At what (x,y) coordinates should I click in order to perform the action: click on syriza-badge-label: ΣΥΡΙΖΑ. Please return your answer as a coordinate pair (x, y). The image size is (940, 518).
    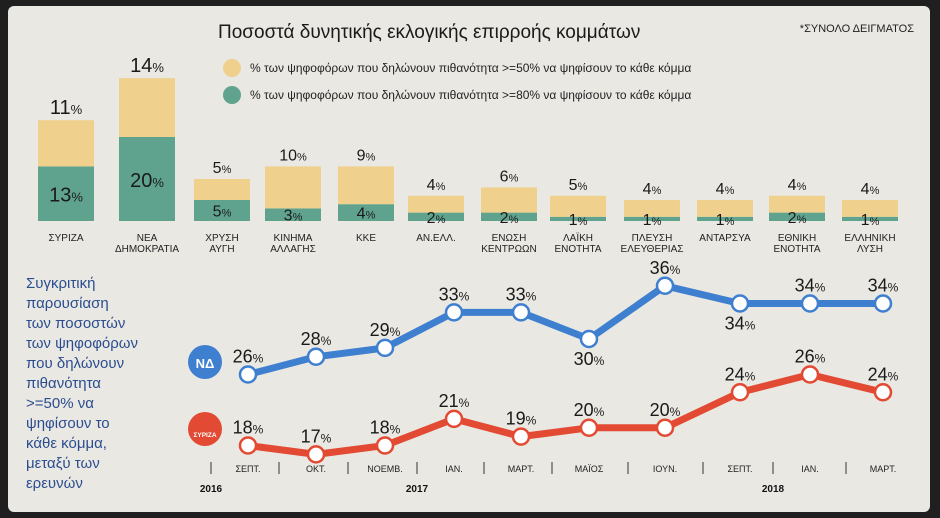
    Looking at the image, I should click on (204, 435).